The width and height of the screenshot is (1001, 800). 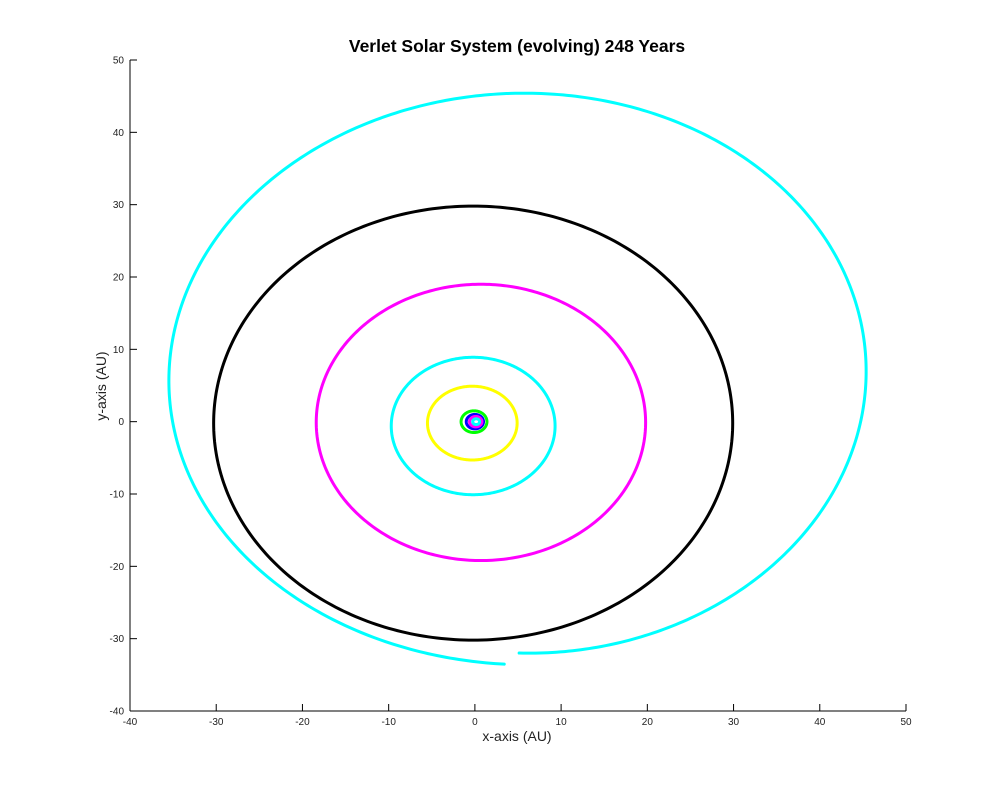 What do you see at coordinates (119, 278) in the screenshot?
I see `y-tick-label: 20` at bounding box center [119, 278].